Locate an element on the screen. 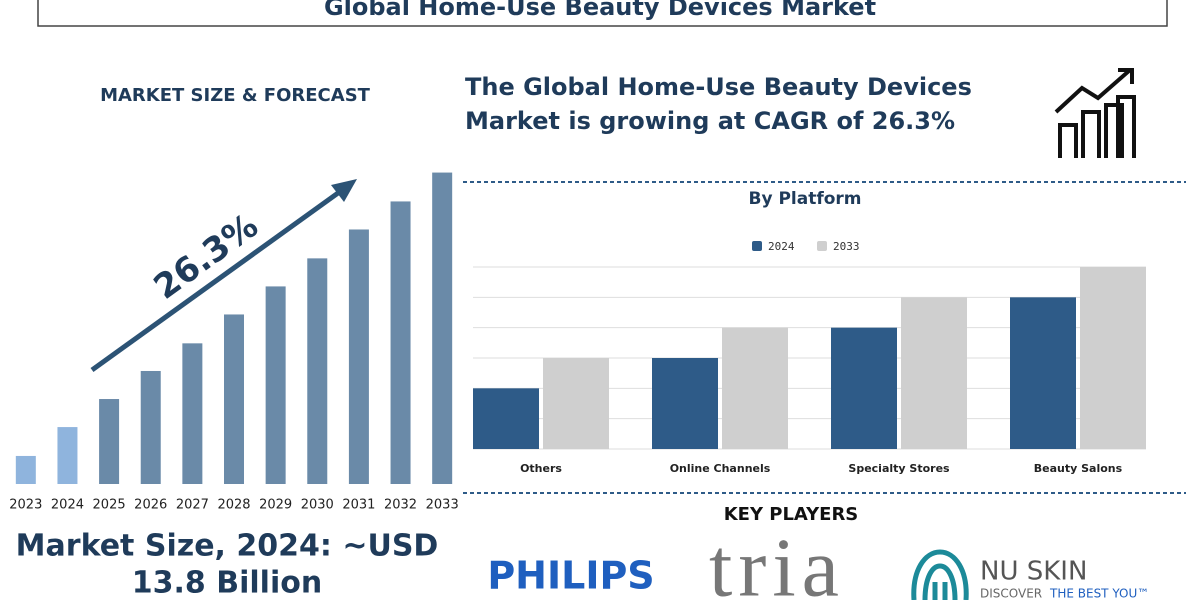  logo-tria: tria is located at coordinates (777, 560).